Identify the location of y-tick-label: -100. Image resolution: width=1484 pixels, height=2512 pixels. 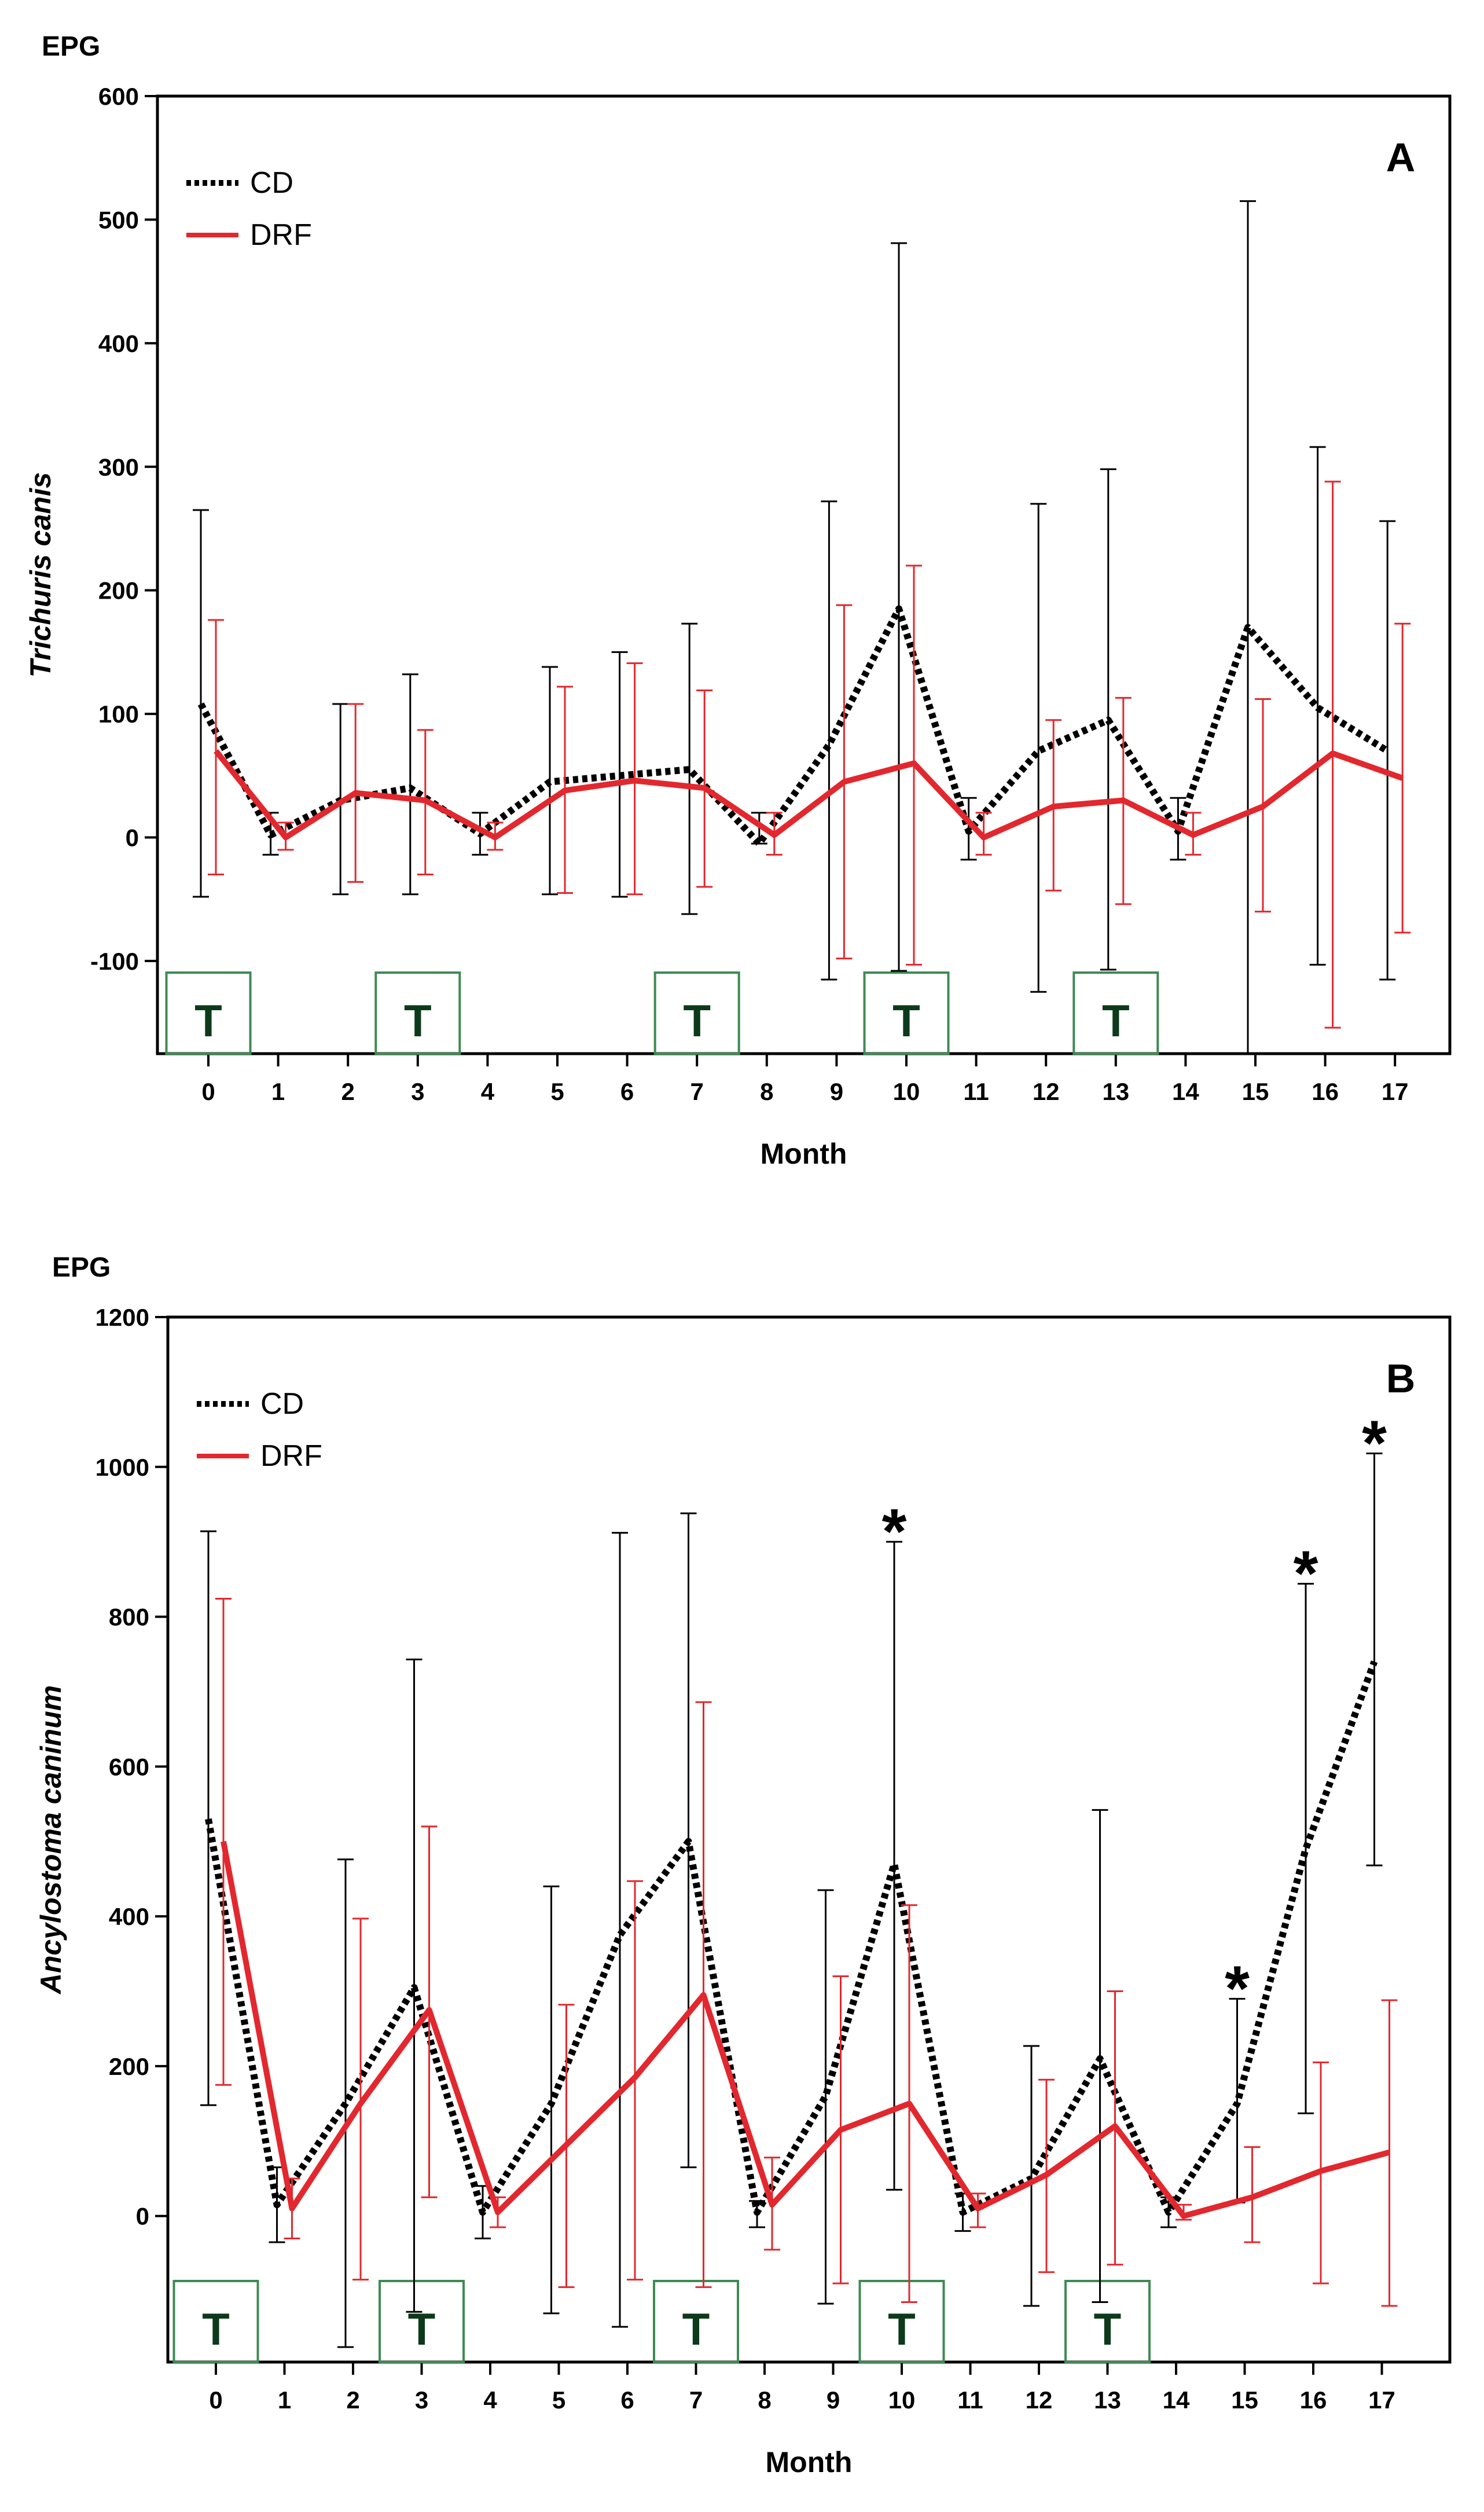
(114, 961).